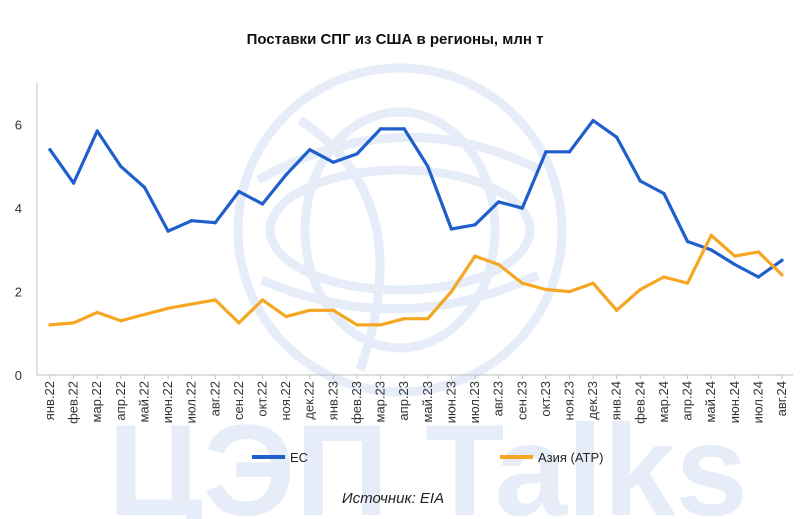 This screenshot has width=800, height=519. What do you see at coordinates (18, 375) in the screenshot?
I see `y-tick-label: 0` at bounding box center [18, 375].